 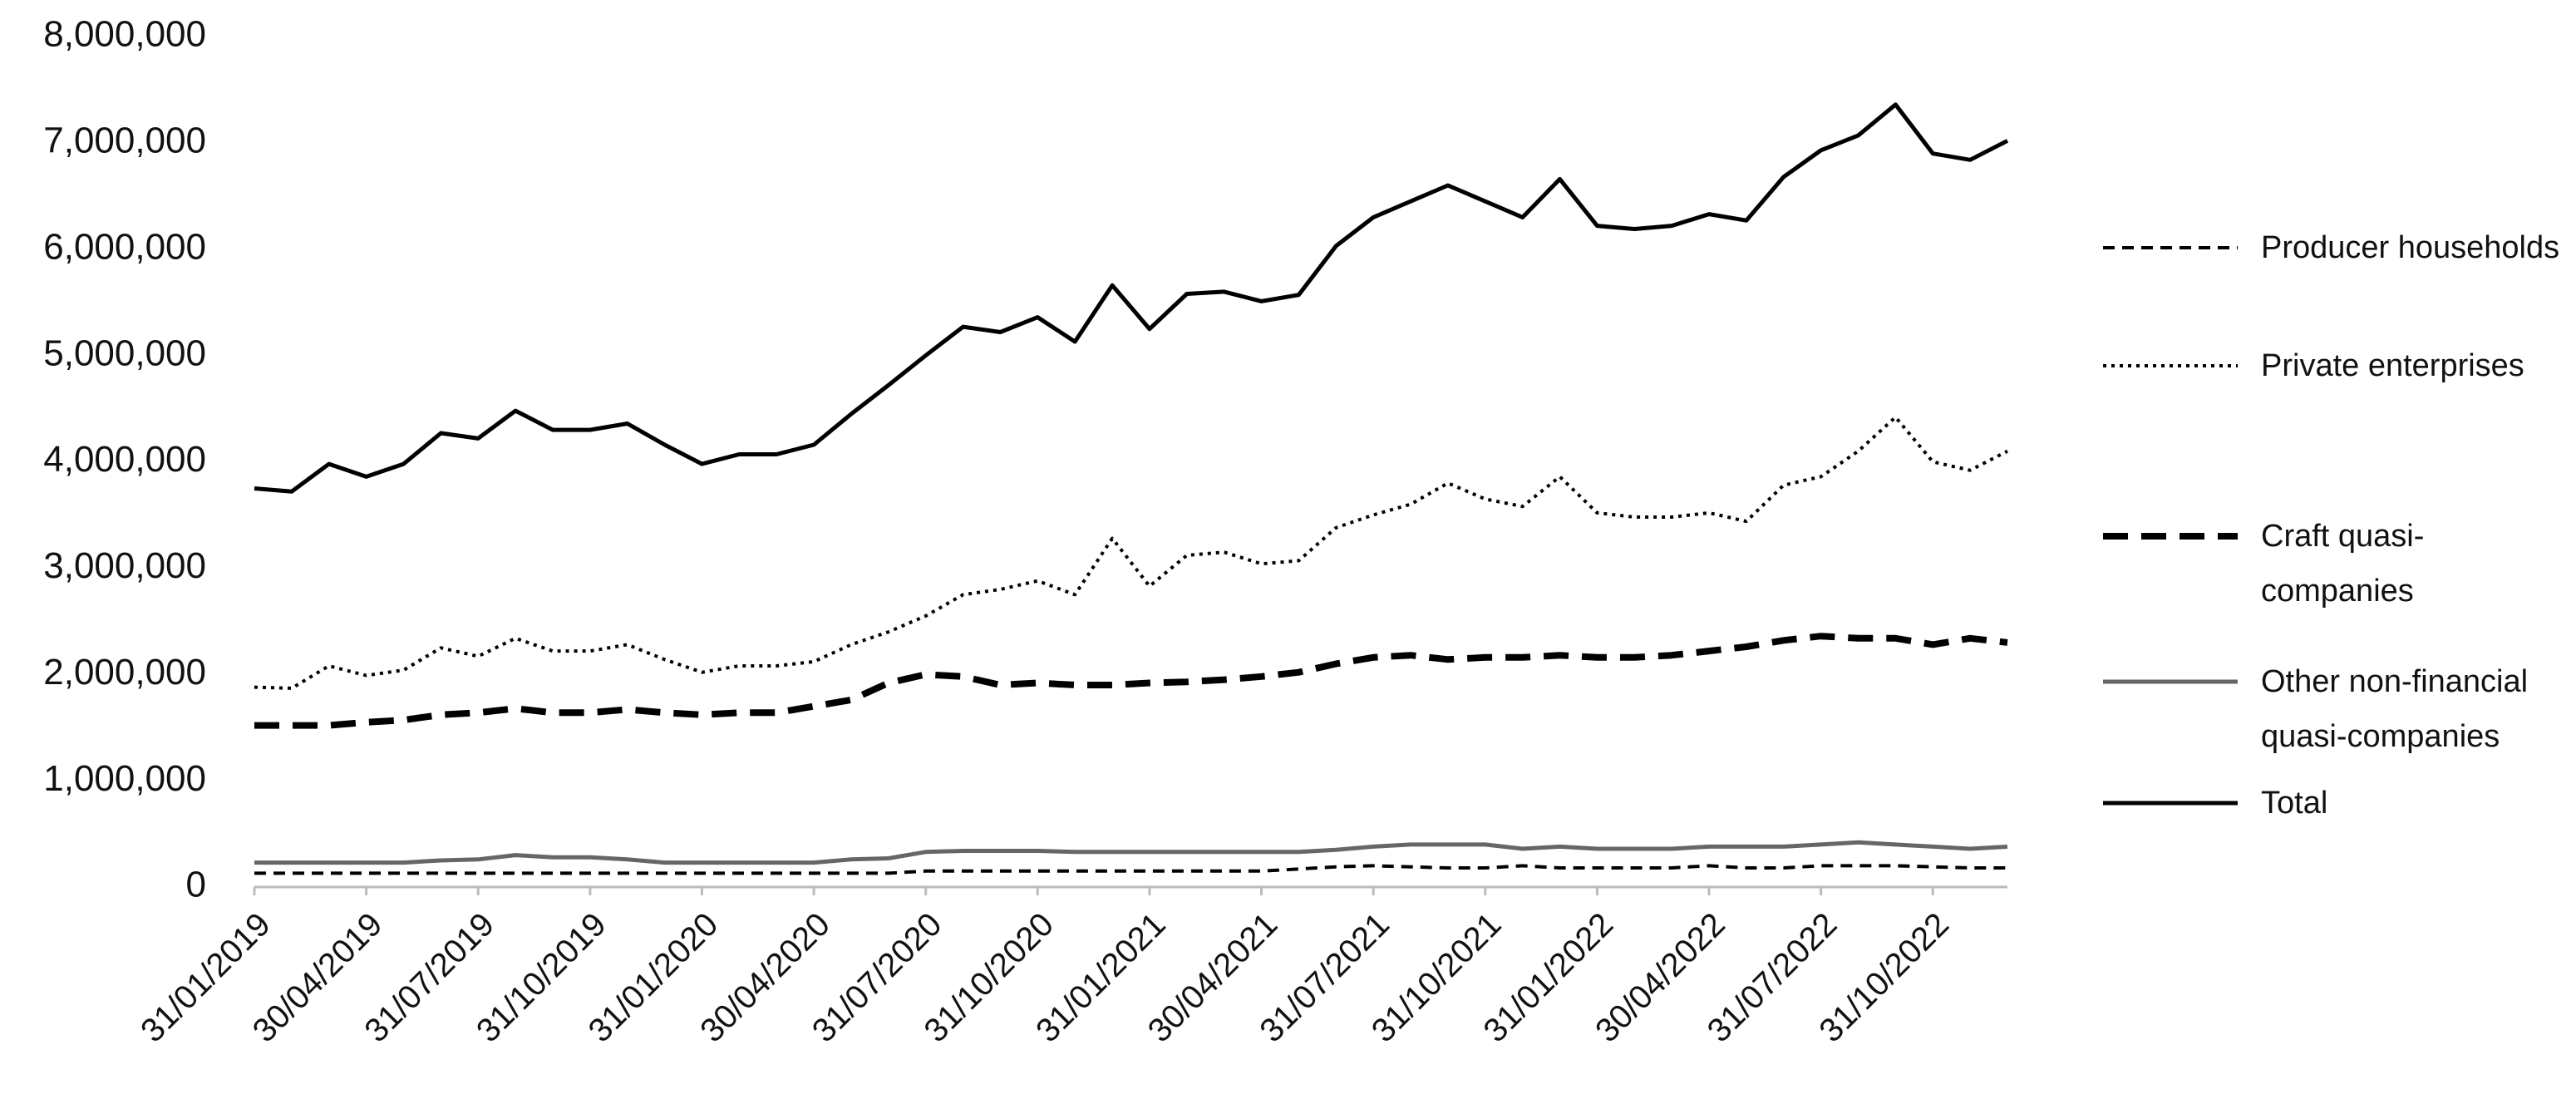 What do you see at coordinates (124, 246) in the screenshot?
I see `y-tick-label: 6,000,000` at bounding box center [124, 246].